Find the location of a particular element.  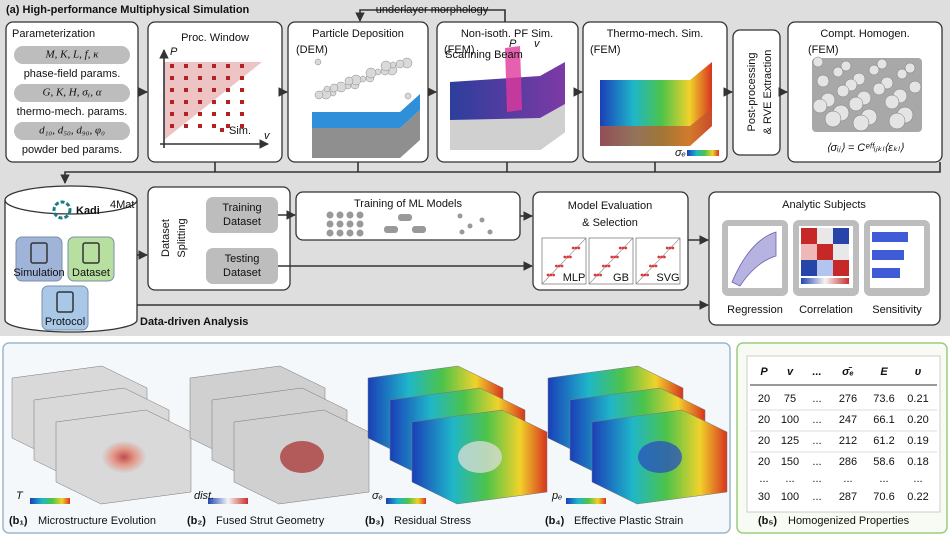

beam-label: v is located at coordinates (537, 44).